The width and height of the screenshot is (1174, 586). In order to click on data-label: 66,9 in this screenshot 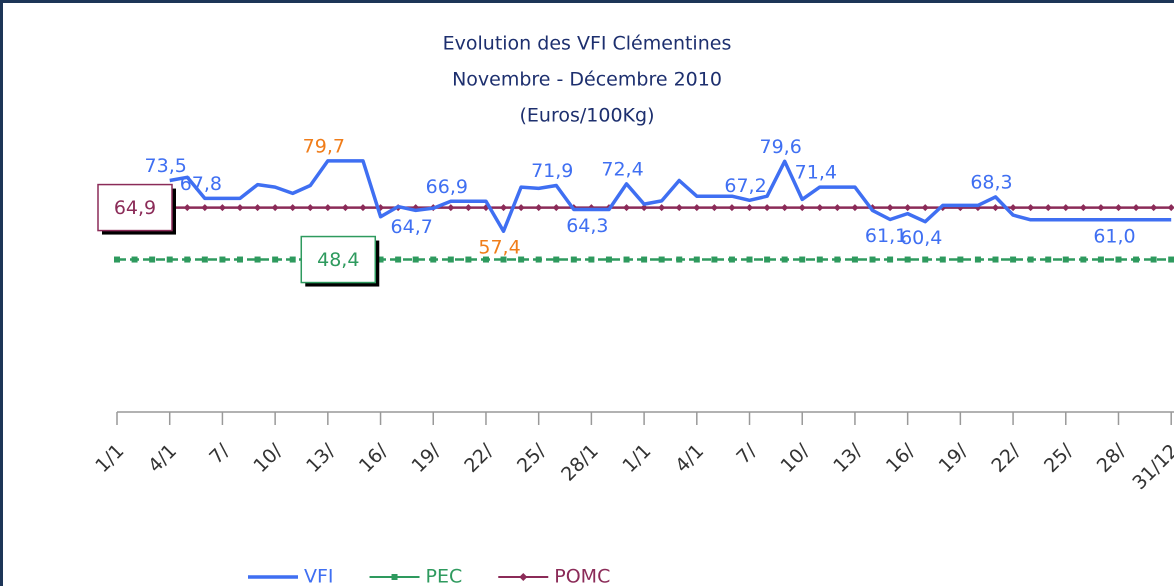, I will do `click(447, 187)`.